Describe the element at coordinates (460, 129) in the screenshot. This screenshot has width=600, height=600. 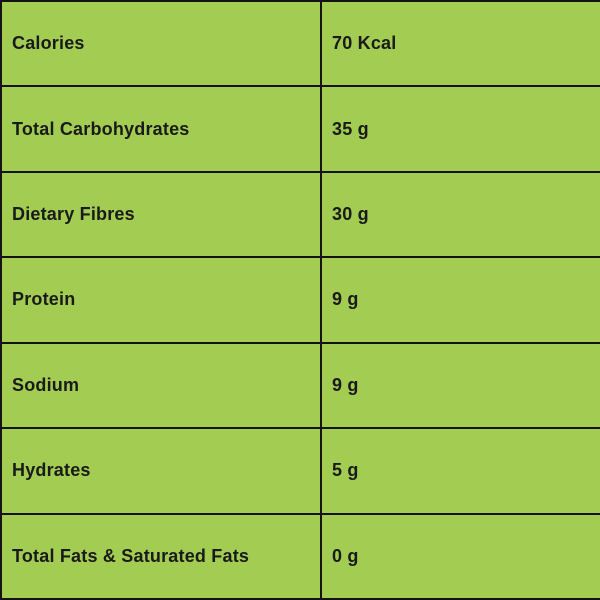
I see `nutrient-value-cell: 35 g` at that location.